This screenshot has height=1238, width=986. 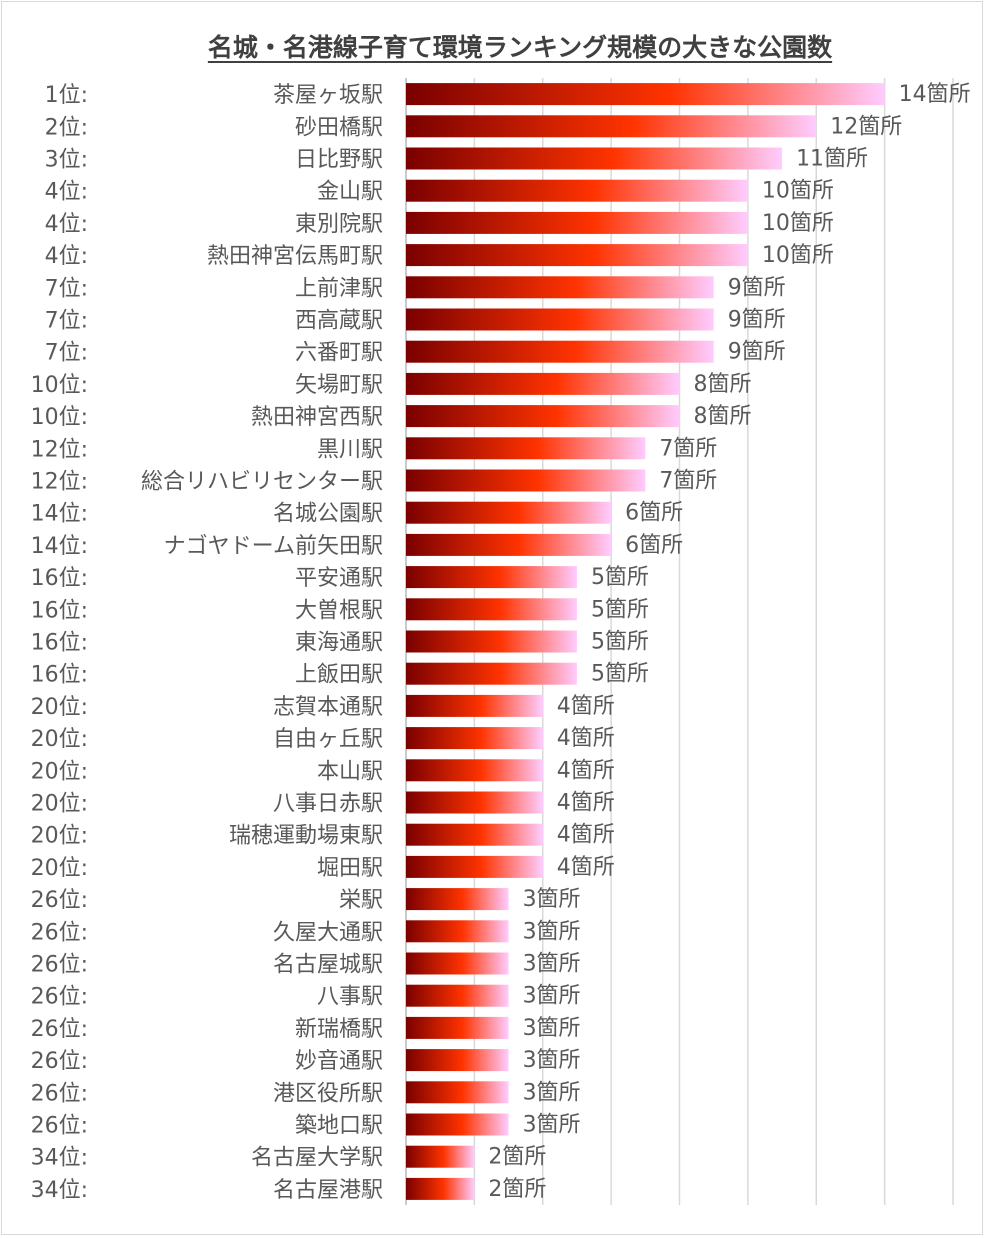 I want to click on data-label: 6箇所, so click(x=654, y=545).